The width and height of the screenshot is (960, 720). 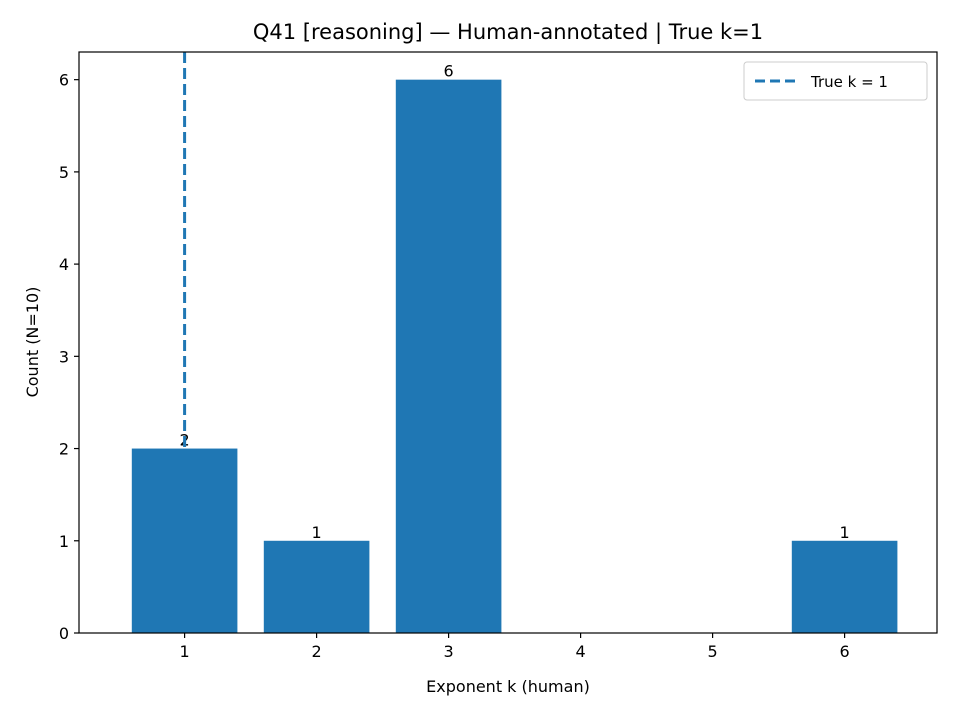 What do you see at coordinates (317, 532) in the screenshot?
I see `bar-label-k-2: 1` at bounding box center [317, 532].